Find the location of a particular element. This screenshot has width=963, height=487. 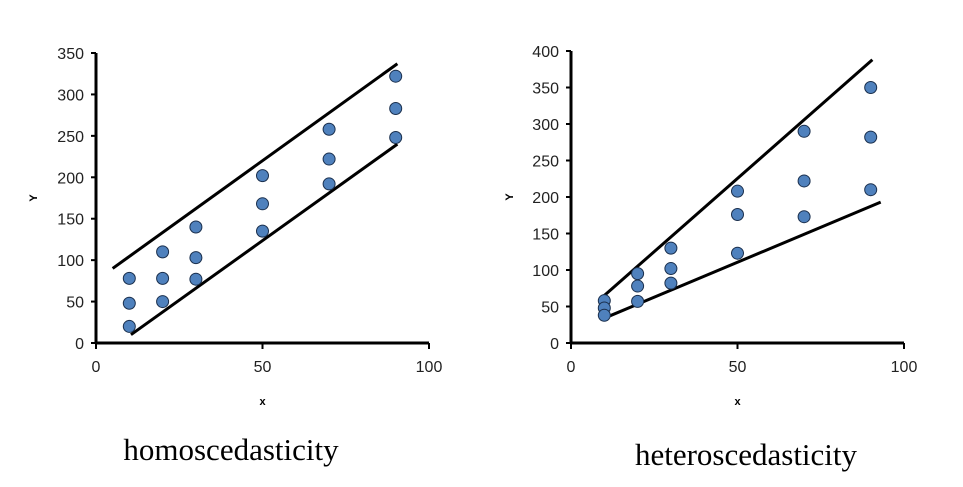

caption-homoscedasticity: homoscedasticity is located at coordinates (231, 449).